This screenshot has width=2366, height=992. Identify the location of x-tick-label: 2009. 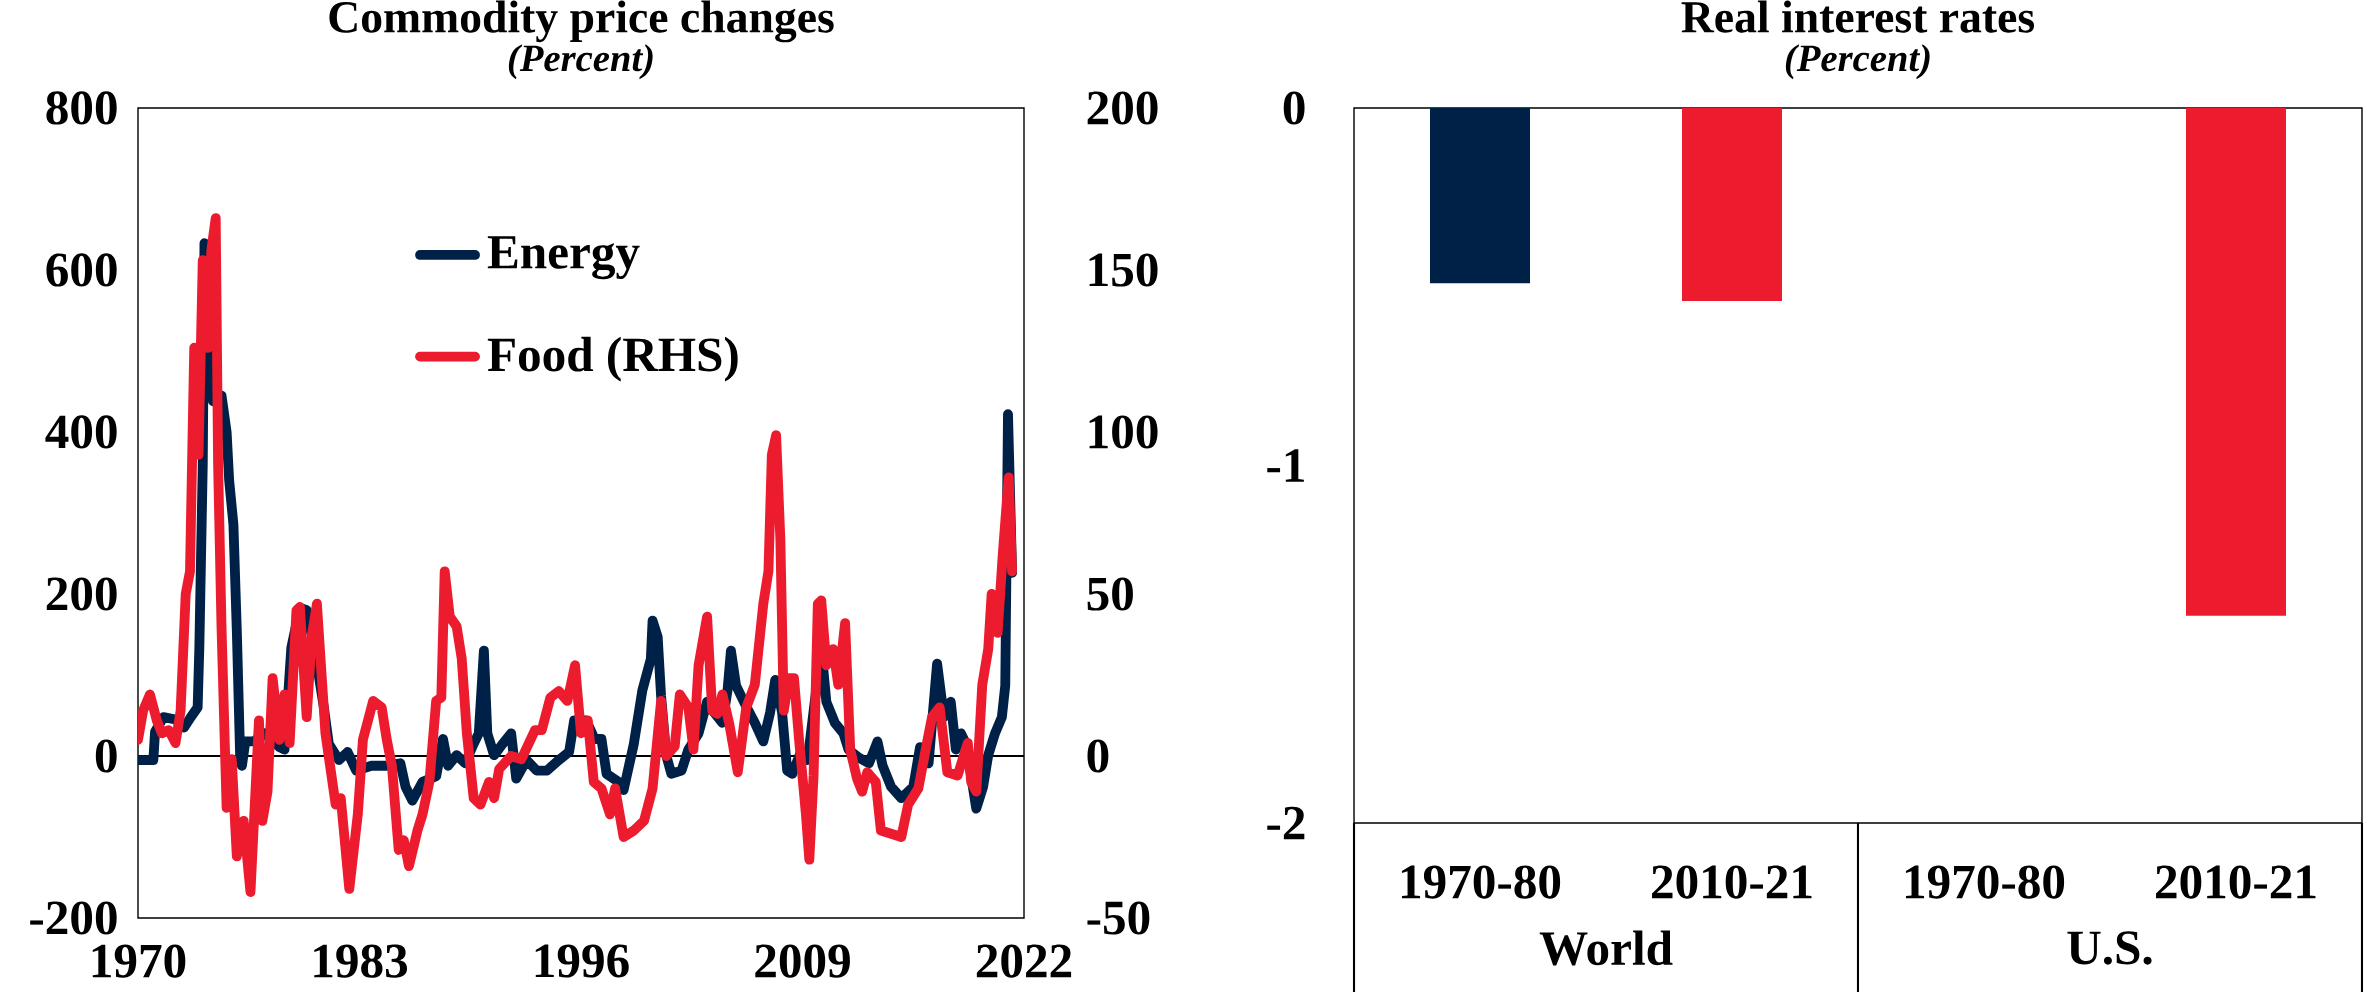
(802, 961).